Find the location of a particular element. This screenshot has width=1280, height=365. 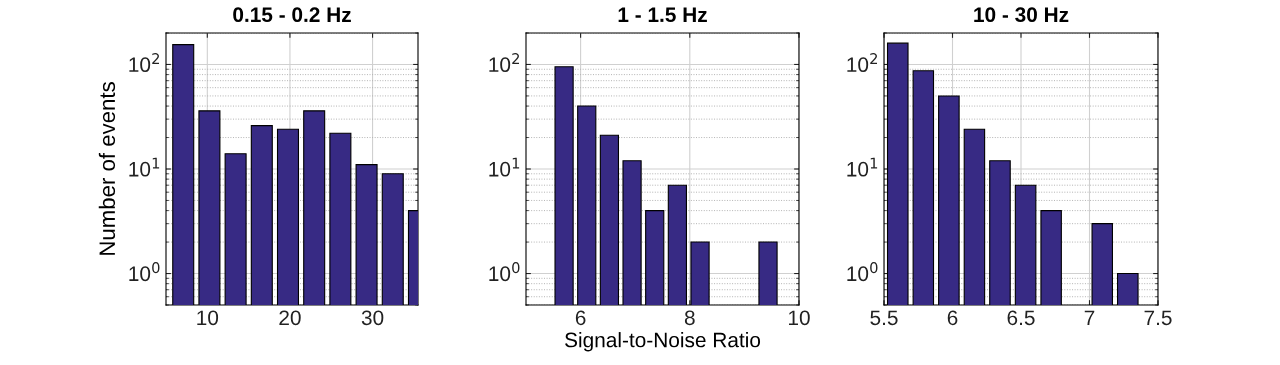

x-tick-label: 20 is located at coordinates (290, 318).